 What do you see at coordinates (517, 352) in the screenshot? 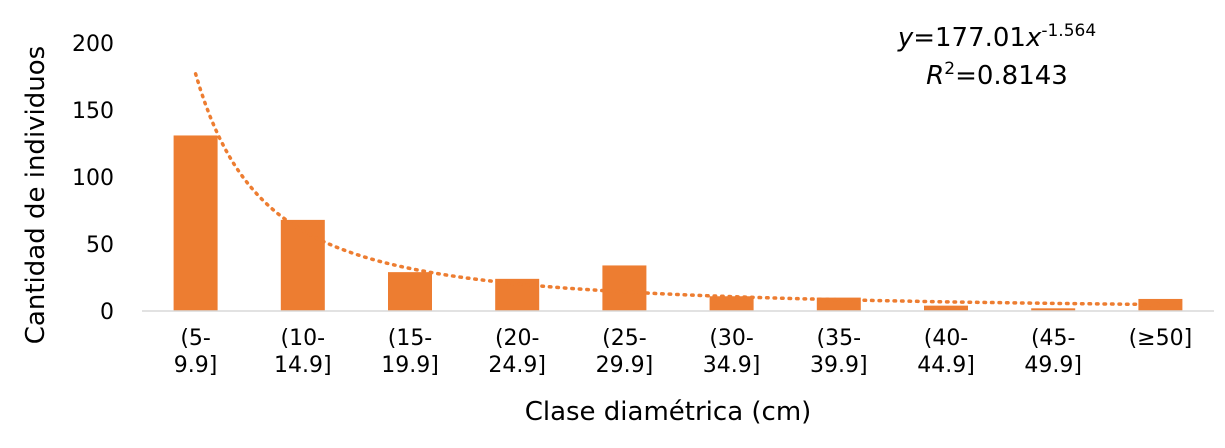
I see `x-tick-label: (20-24.9]` at bounding box center [517, 352].